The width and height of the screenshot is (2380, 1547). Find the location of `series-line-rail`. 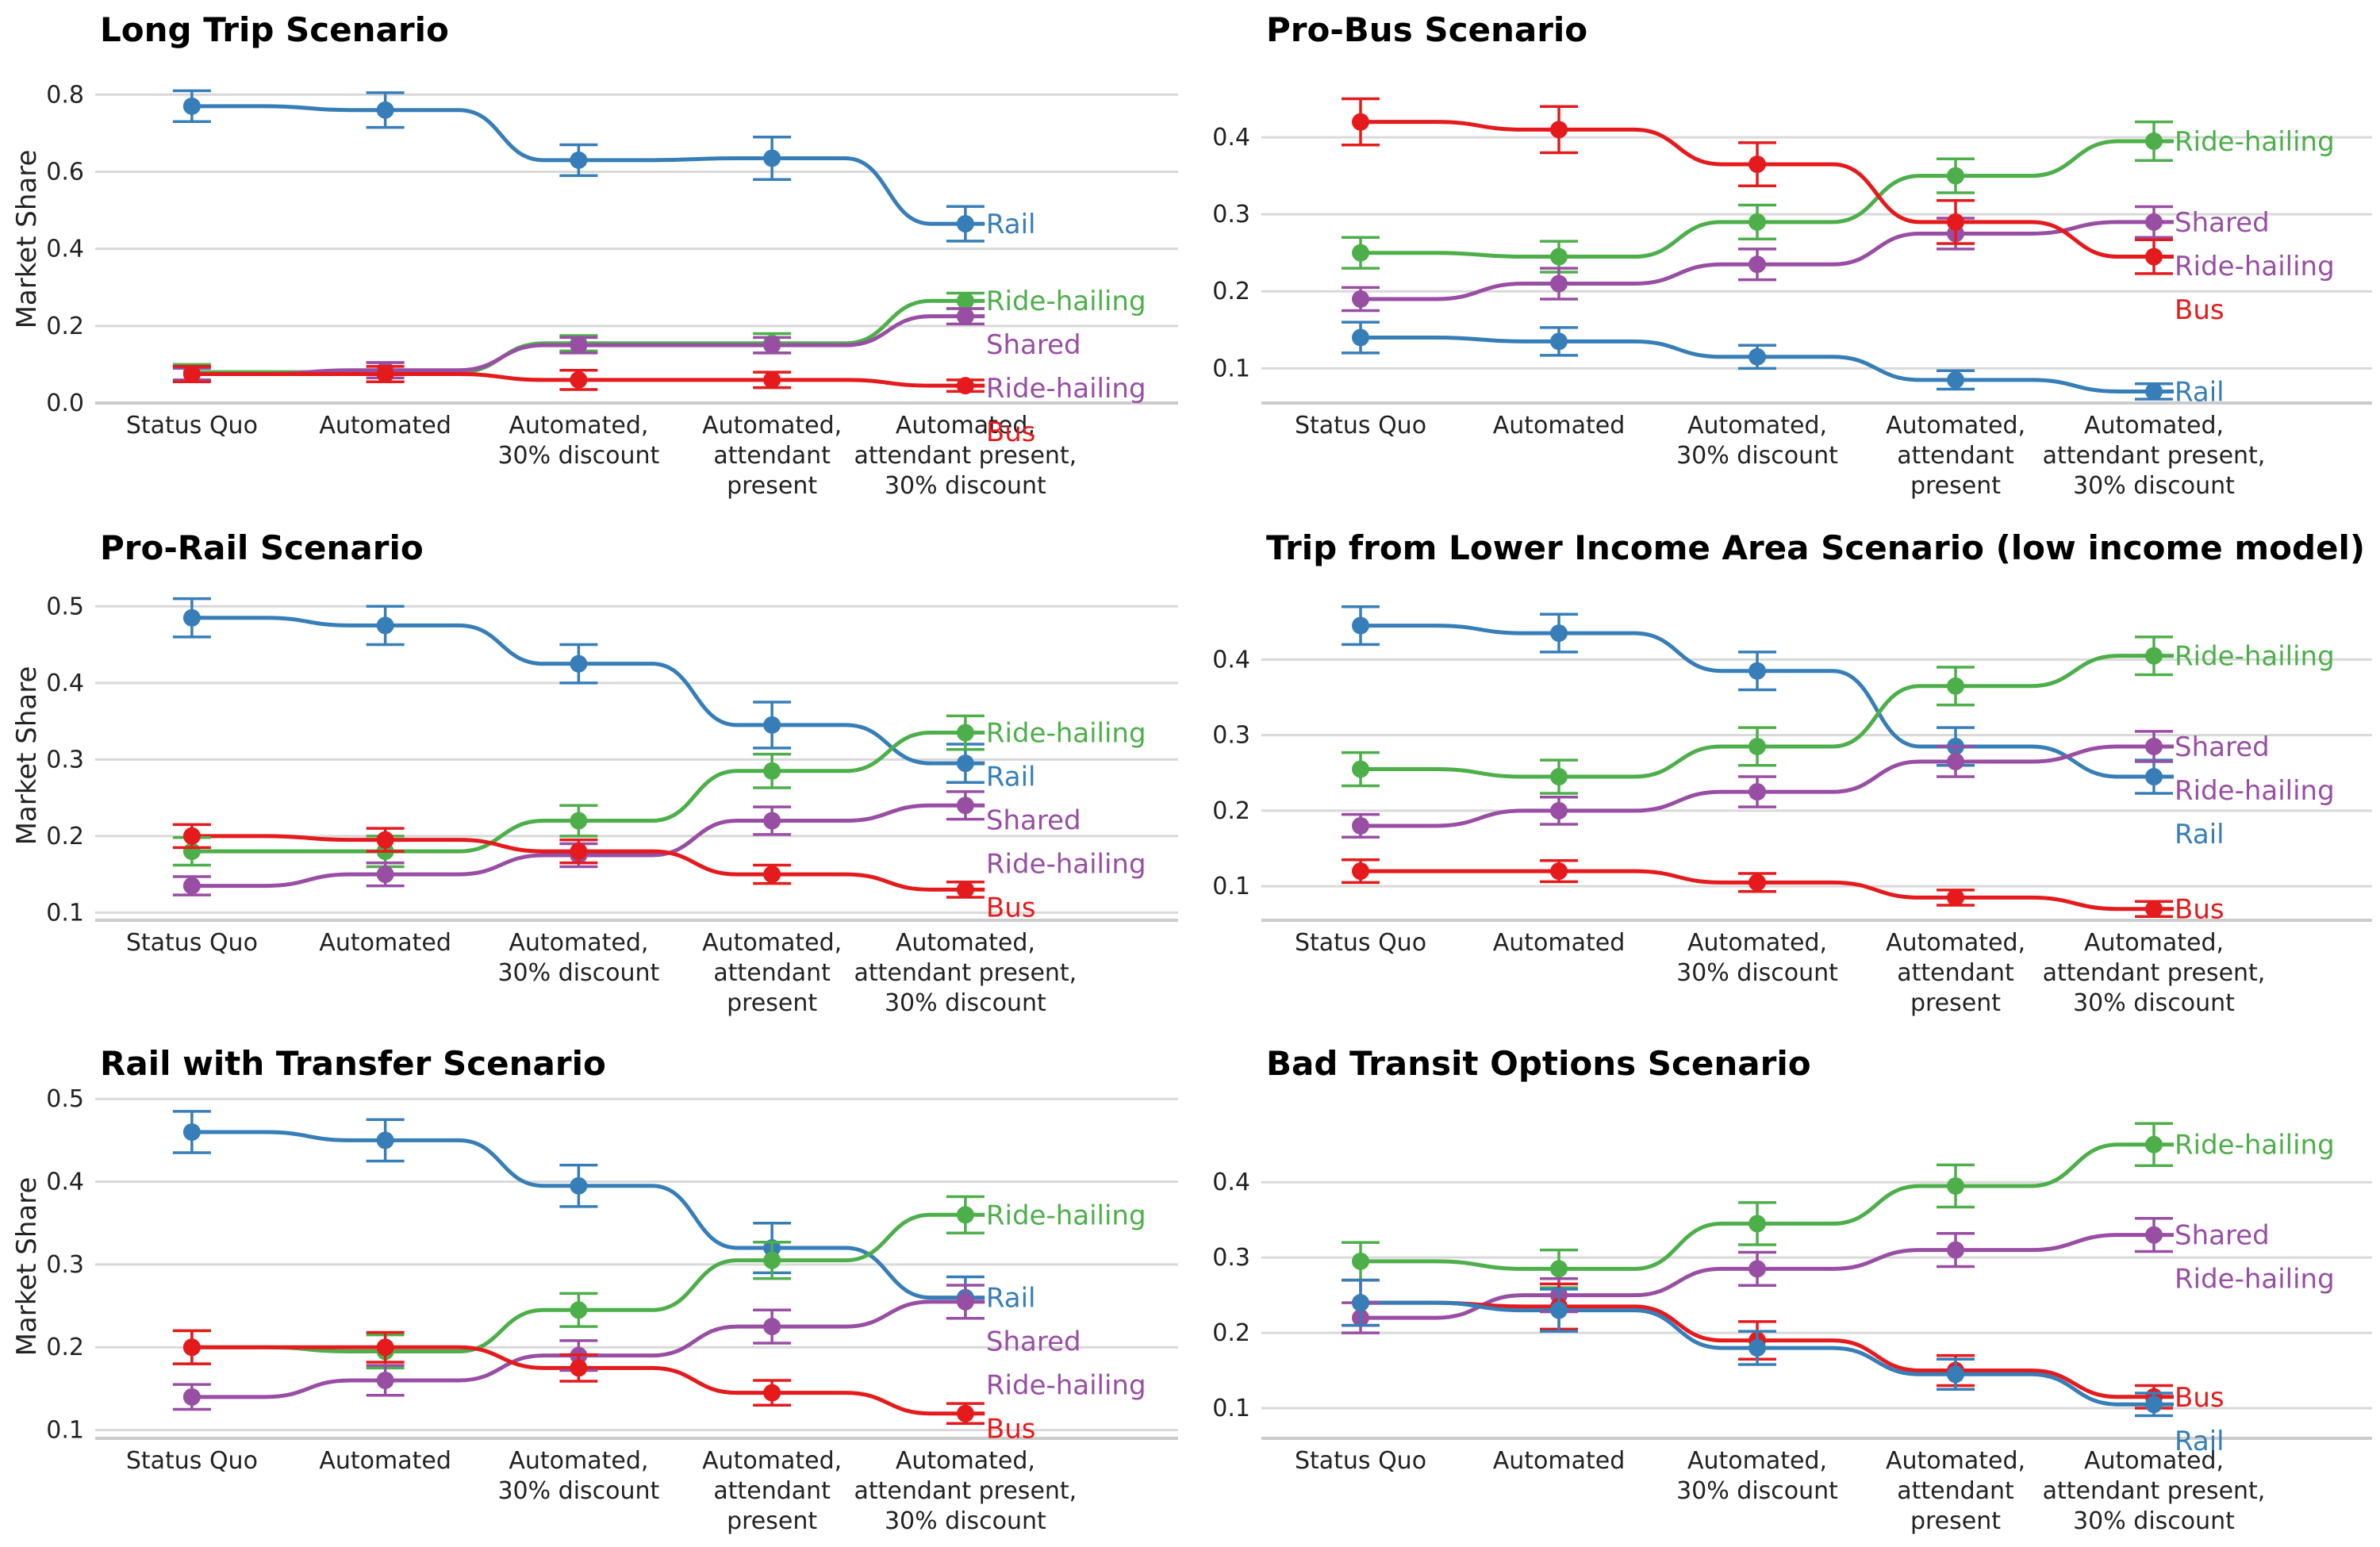

series-line-rail is located at coordinates (1765, 701).